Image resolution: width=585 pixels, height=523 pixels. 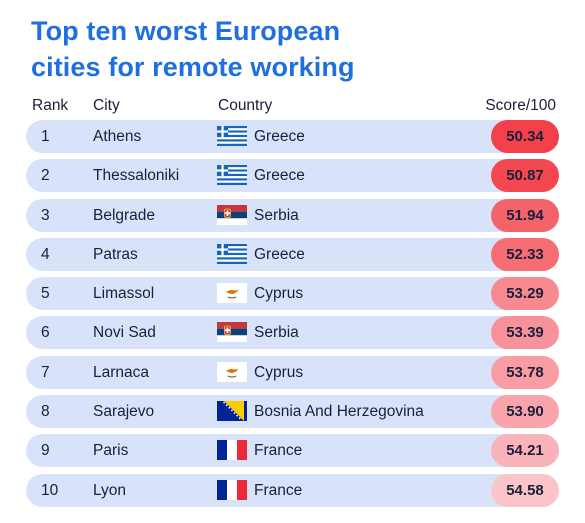 What do you see at coordinates (106, 105) in the screenshot?
I see `header-city: City` at bounding box center [106, 105].